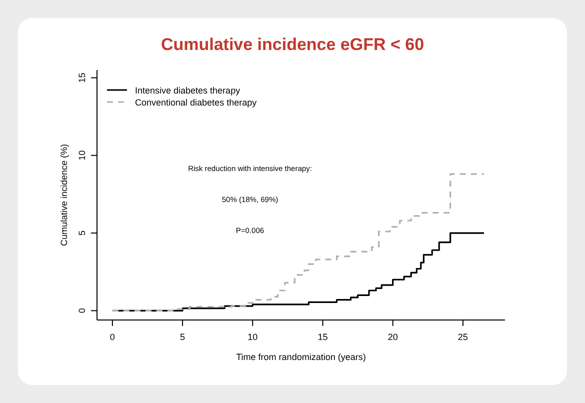 This screenshot has width=585, height=403. Describe the element at coordinates (82, 155) in the screenshot. I see `y-tick-label: 10` at that location.